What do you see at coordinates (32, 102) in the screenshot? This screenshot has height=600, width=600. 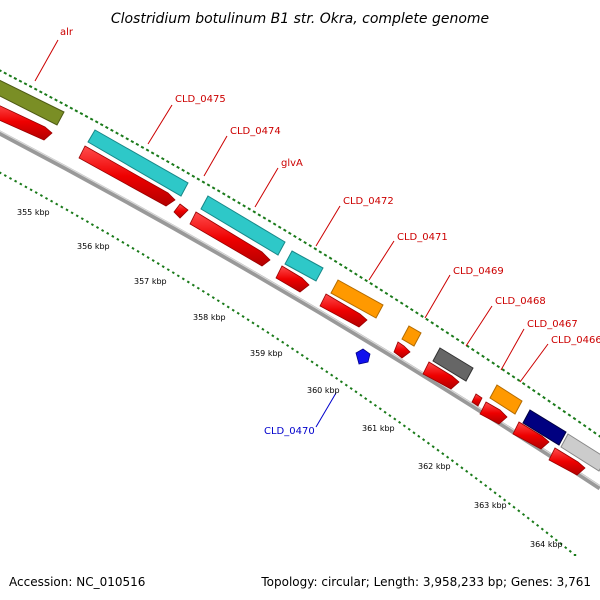 I see `gene-alr-box` at bounding box center [32, 102].